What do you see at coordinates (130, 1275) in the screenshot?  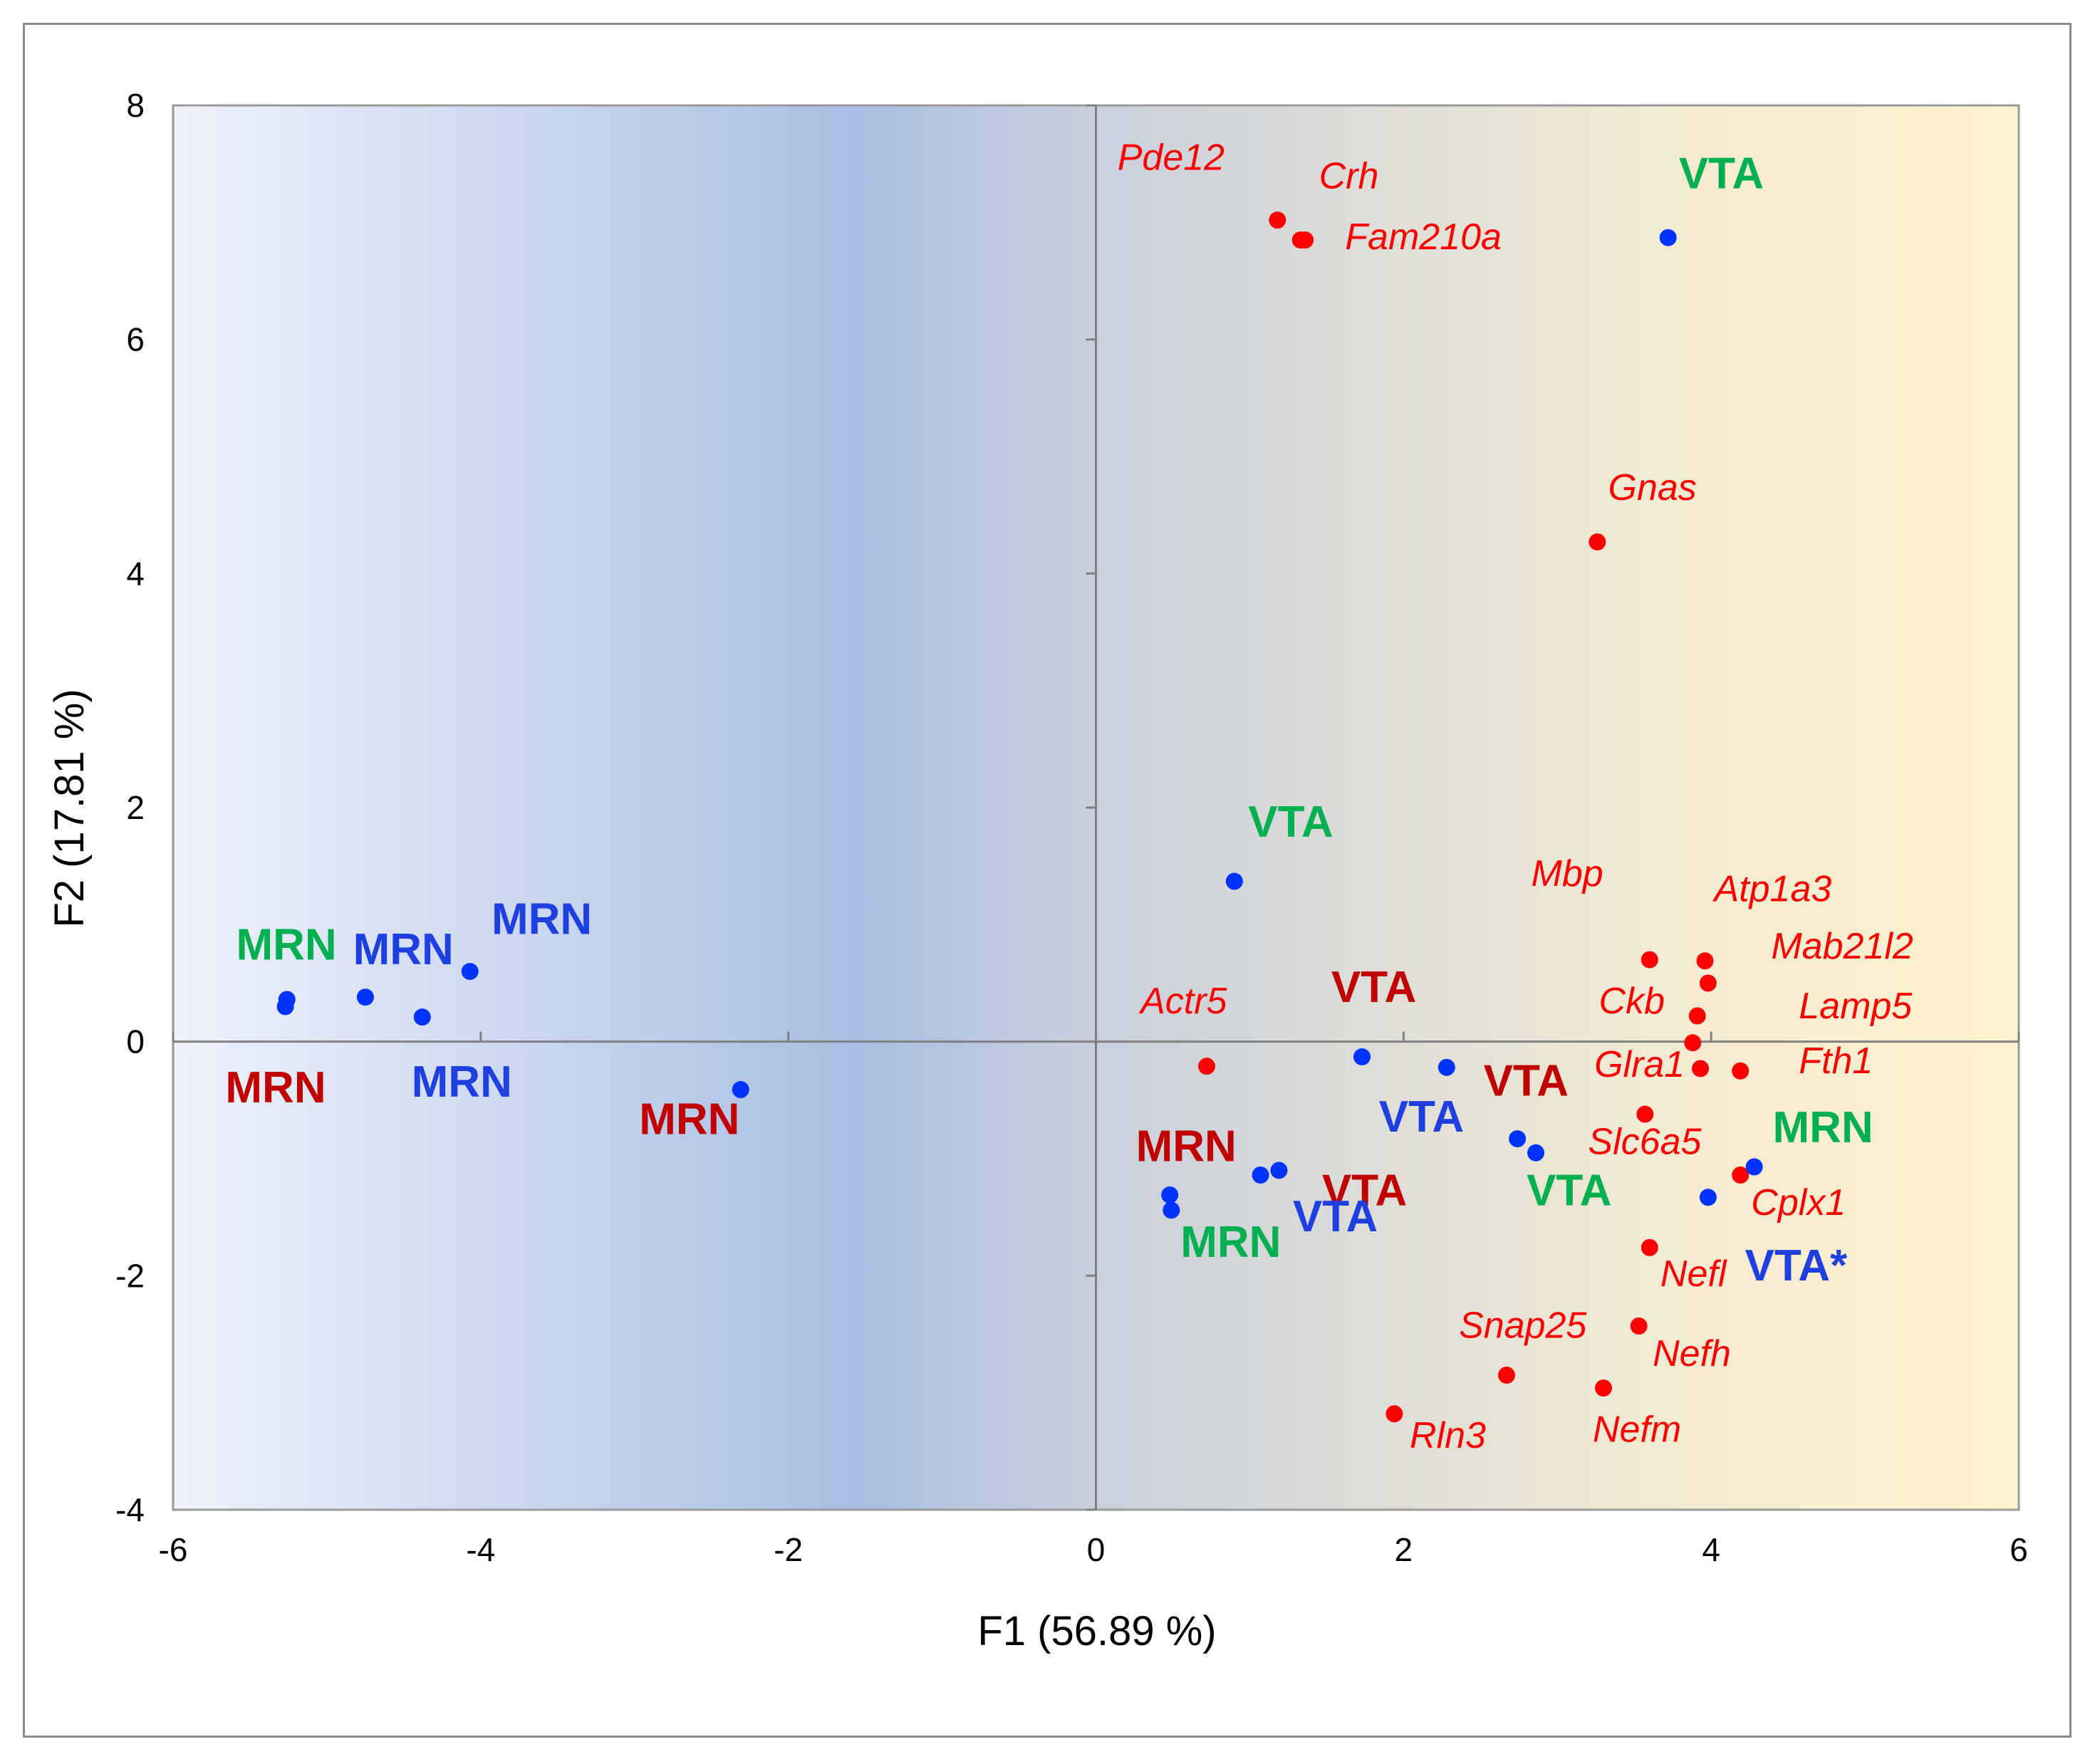 I see `y-tick-label: -2` at bounding box center [130, 1275].